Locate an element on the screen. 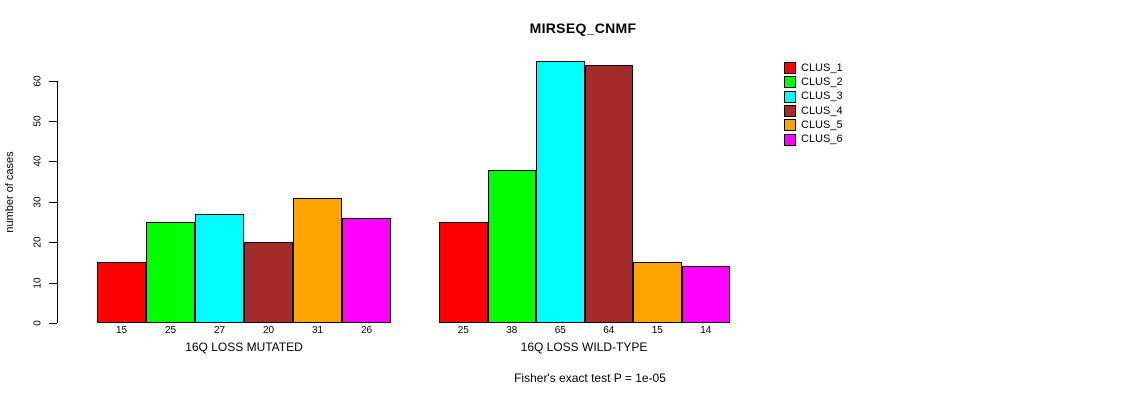  bar-clus_2-wild-type is located at coordinates (511, 246).